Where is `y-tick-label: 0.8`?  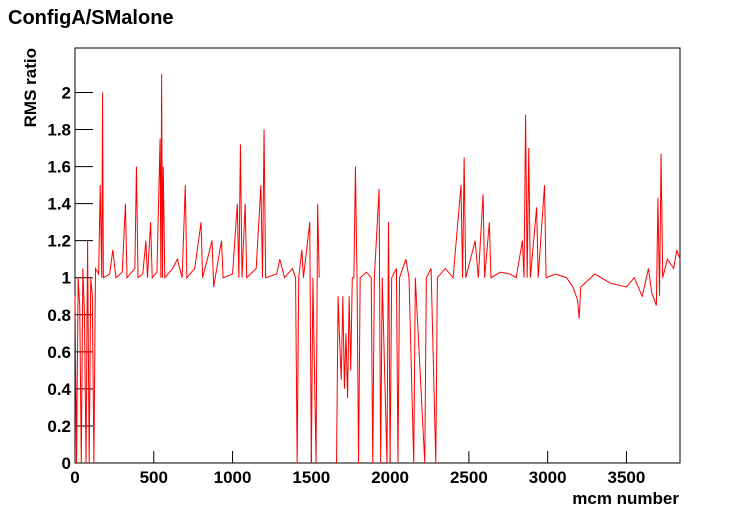 y-tick-label: 0.8 is located at coordinates (59, 315).